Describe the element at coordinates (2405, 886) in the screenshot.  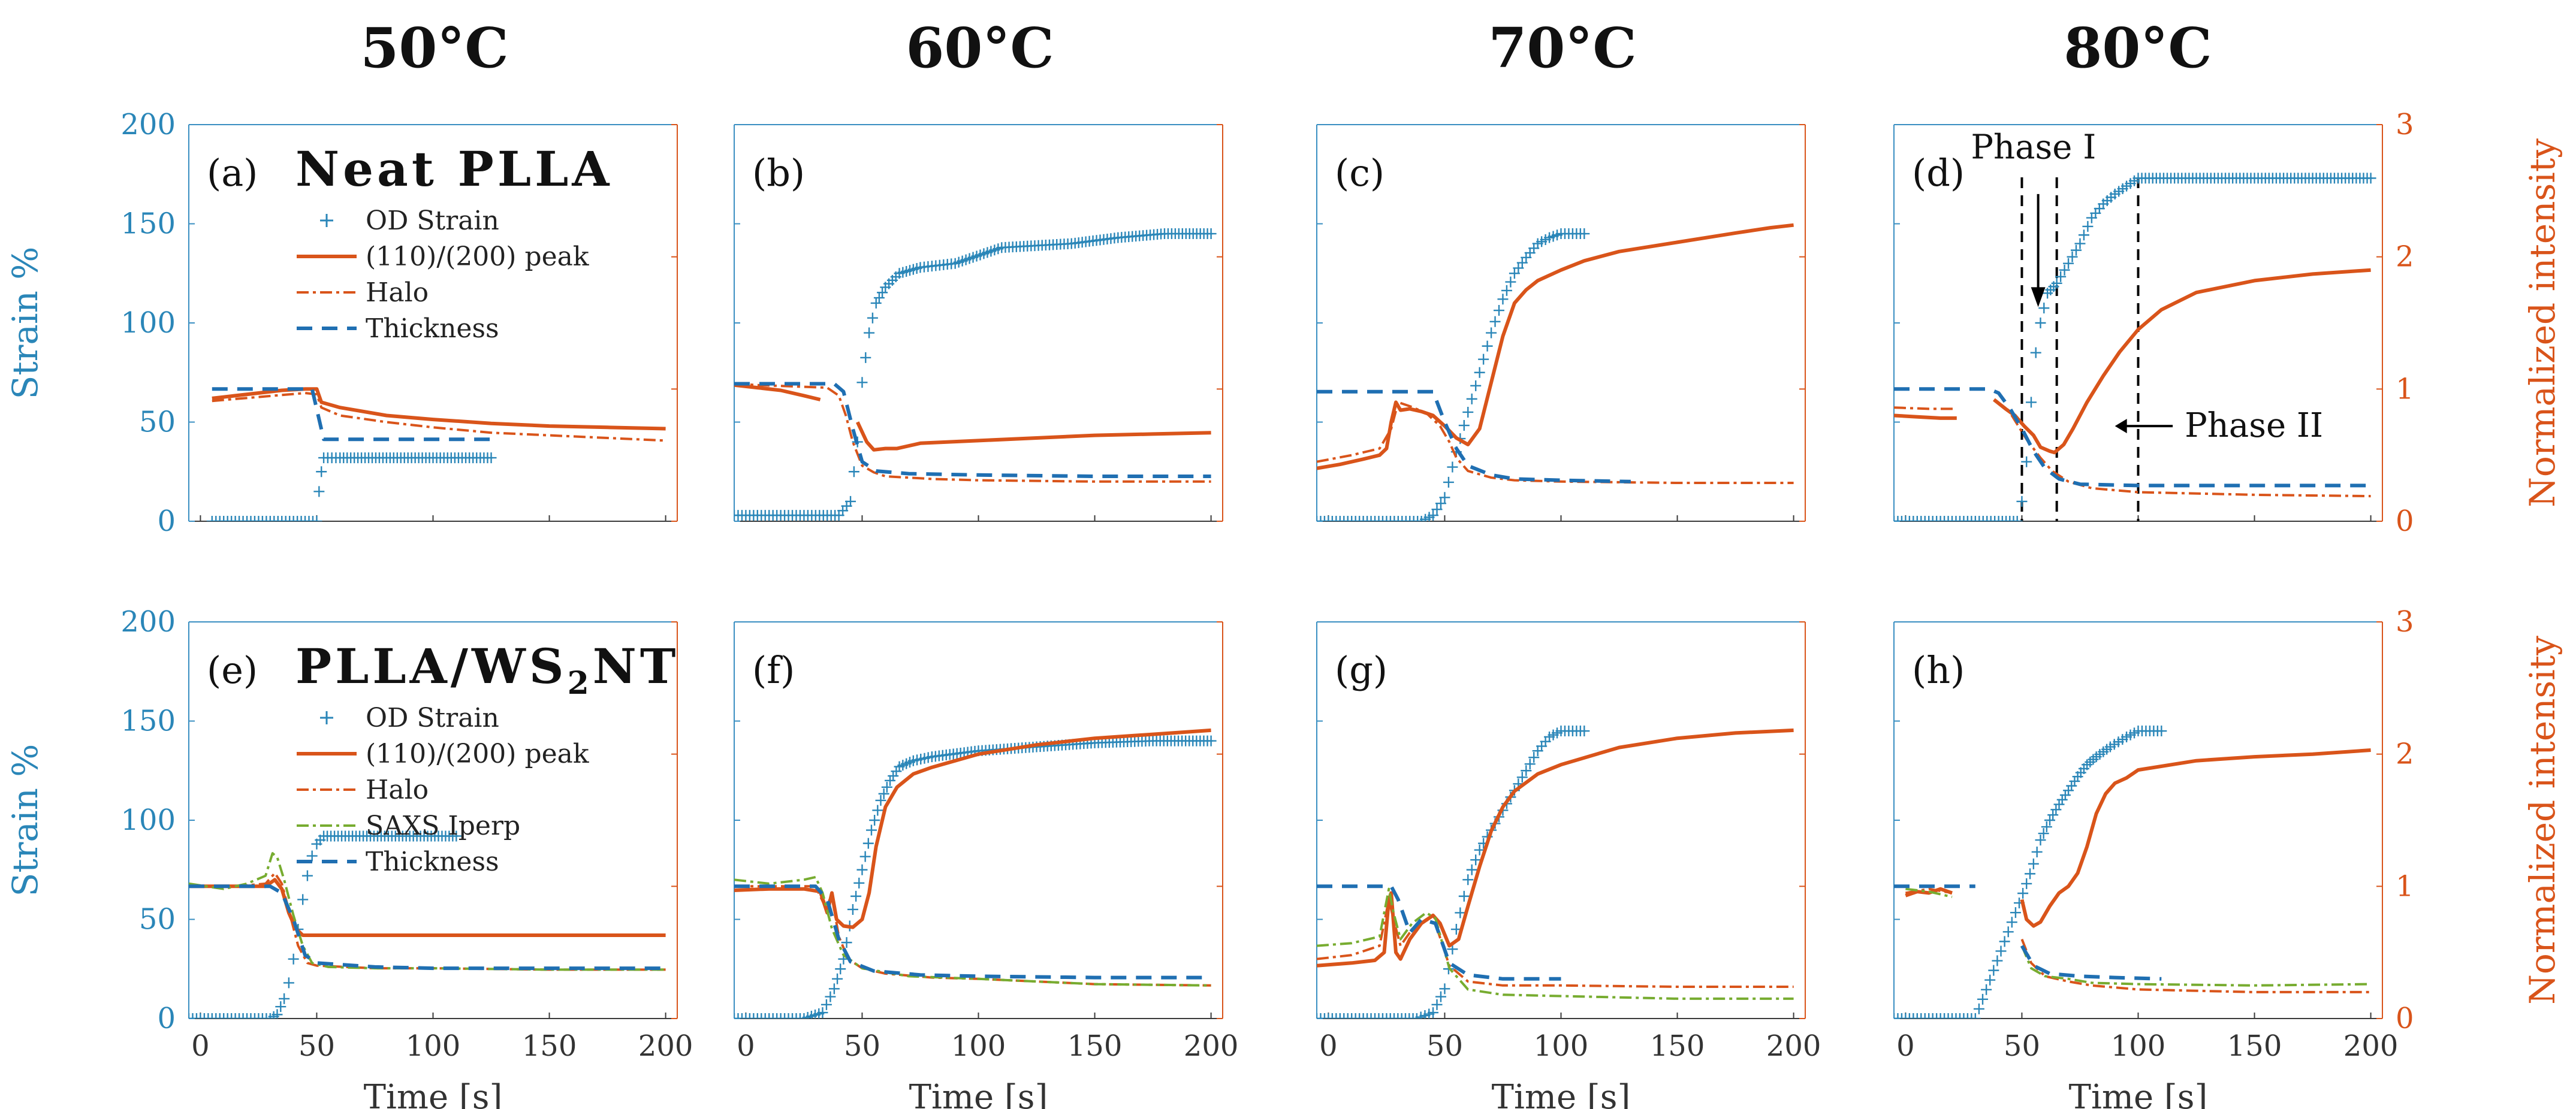
I see `intensity-tick-label: 1` at that location.